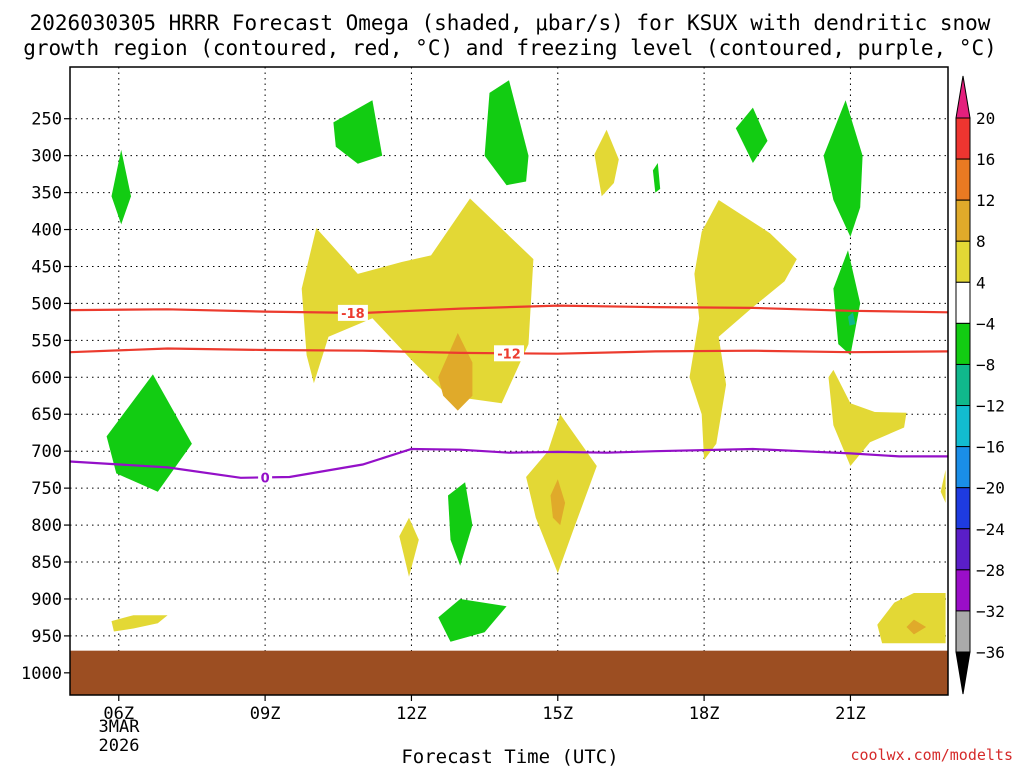  I want to click on omega-region-sink-21z-core, so click(852, 319).